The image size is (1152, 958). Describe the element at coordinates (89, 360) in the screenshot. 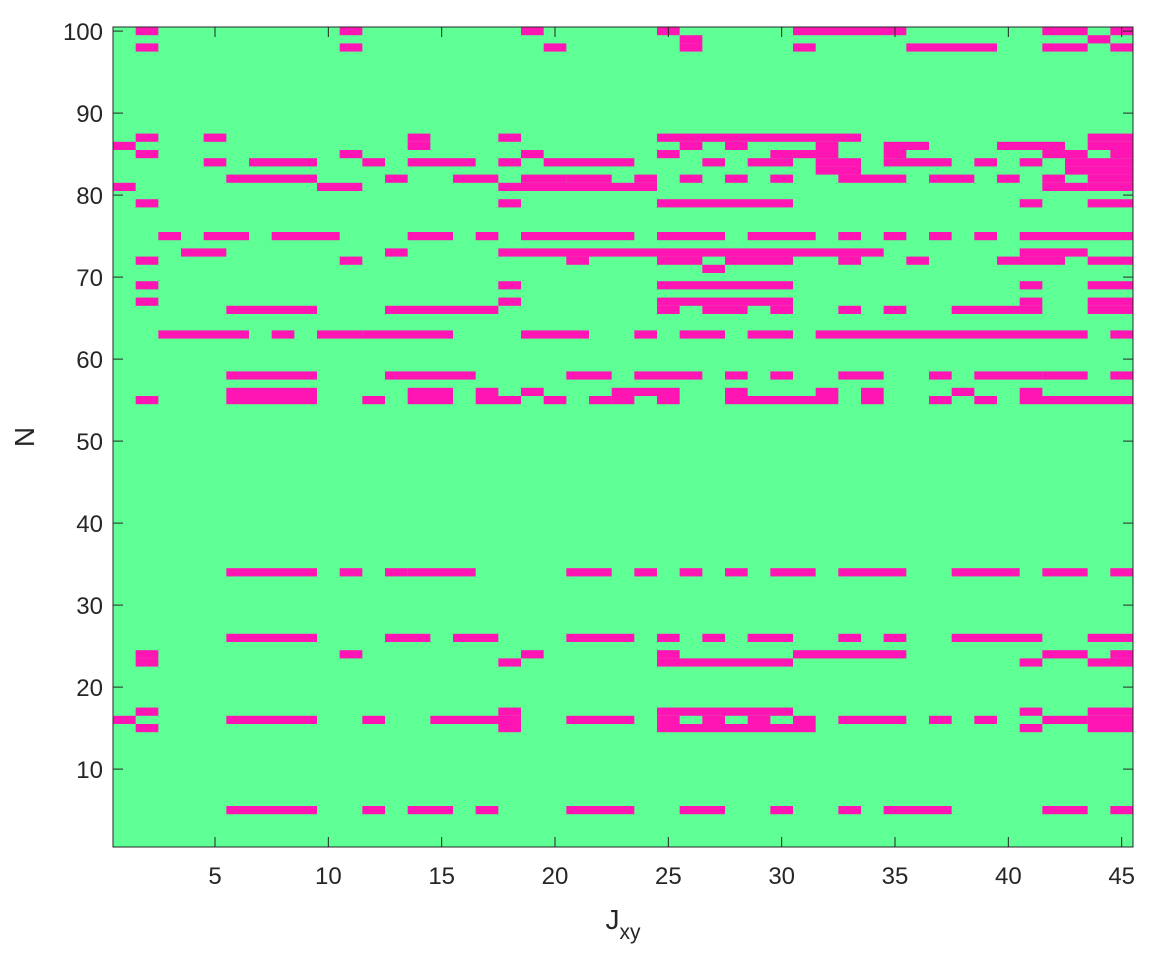

I see `y-tick-label: 60` at that location.